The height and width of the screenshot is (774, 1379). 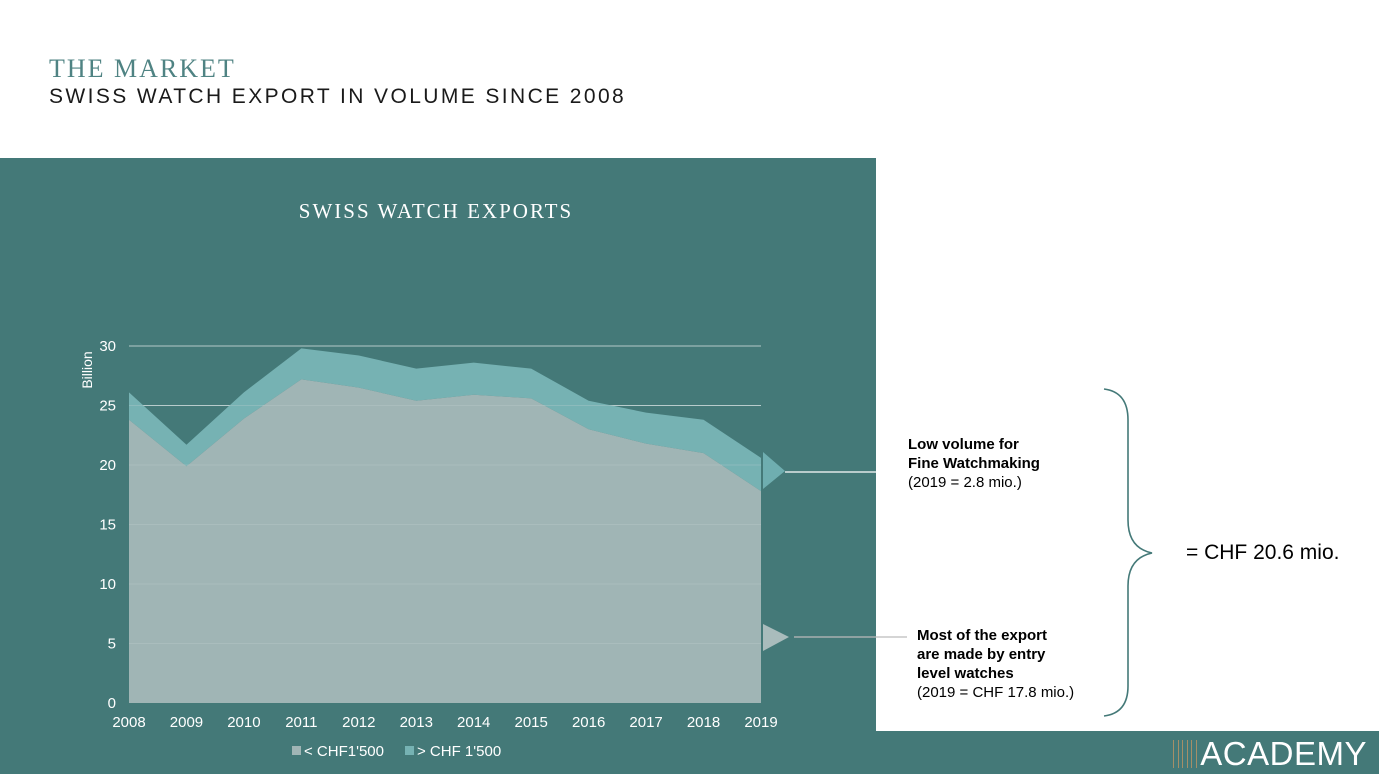 What do you see at coordinates (396, 751) in the screenshot?
I see `legend: < CHF1'500 > CHF 1'500` at bounding box center [396, 751].